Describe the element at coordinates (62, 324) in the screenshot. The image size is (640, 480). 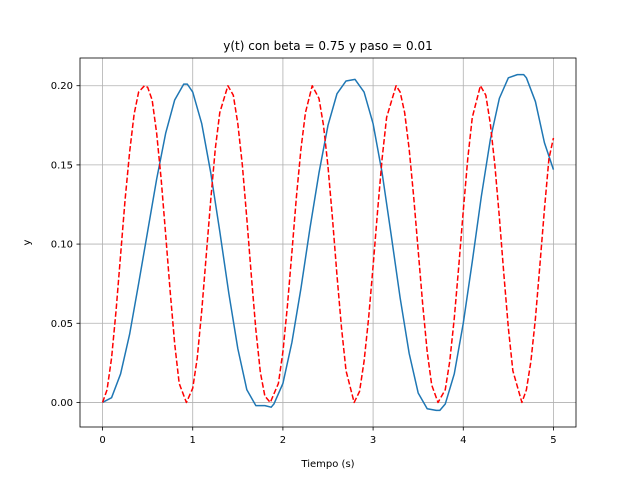
I see `y-tick-label: 0.05` at that location.